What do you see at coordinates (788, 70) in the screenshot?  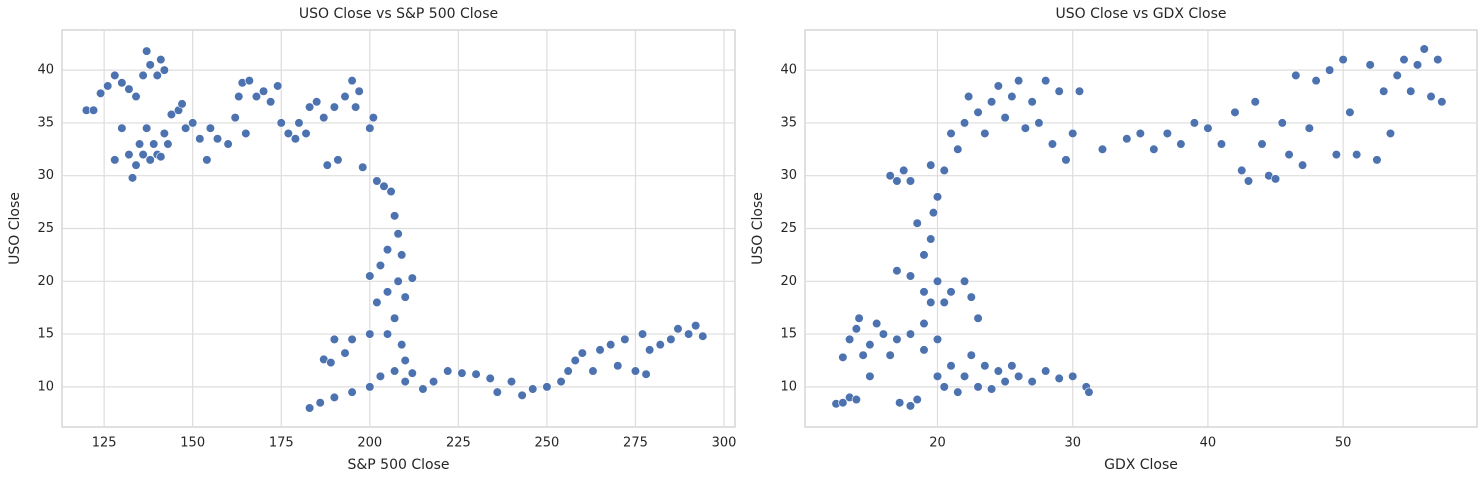 I see `y-tick-label: 40` at bounding box center [788, 70].